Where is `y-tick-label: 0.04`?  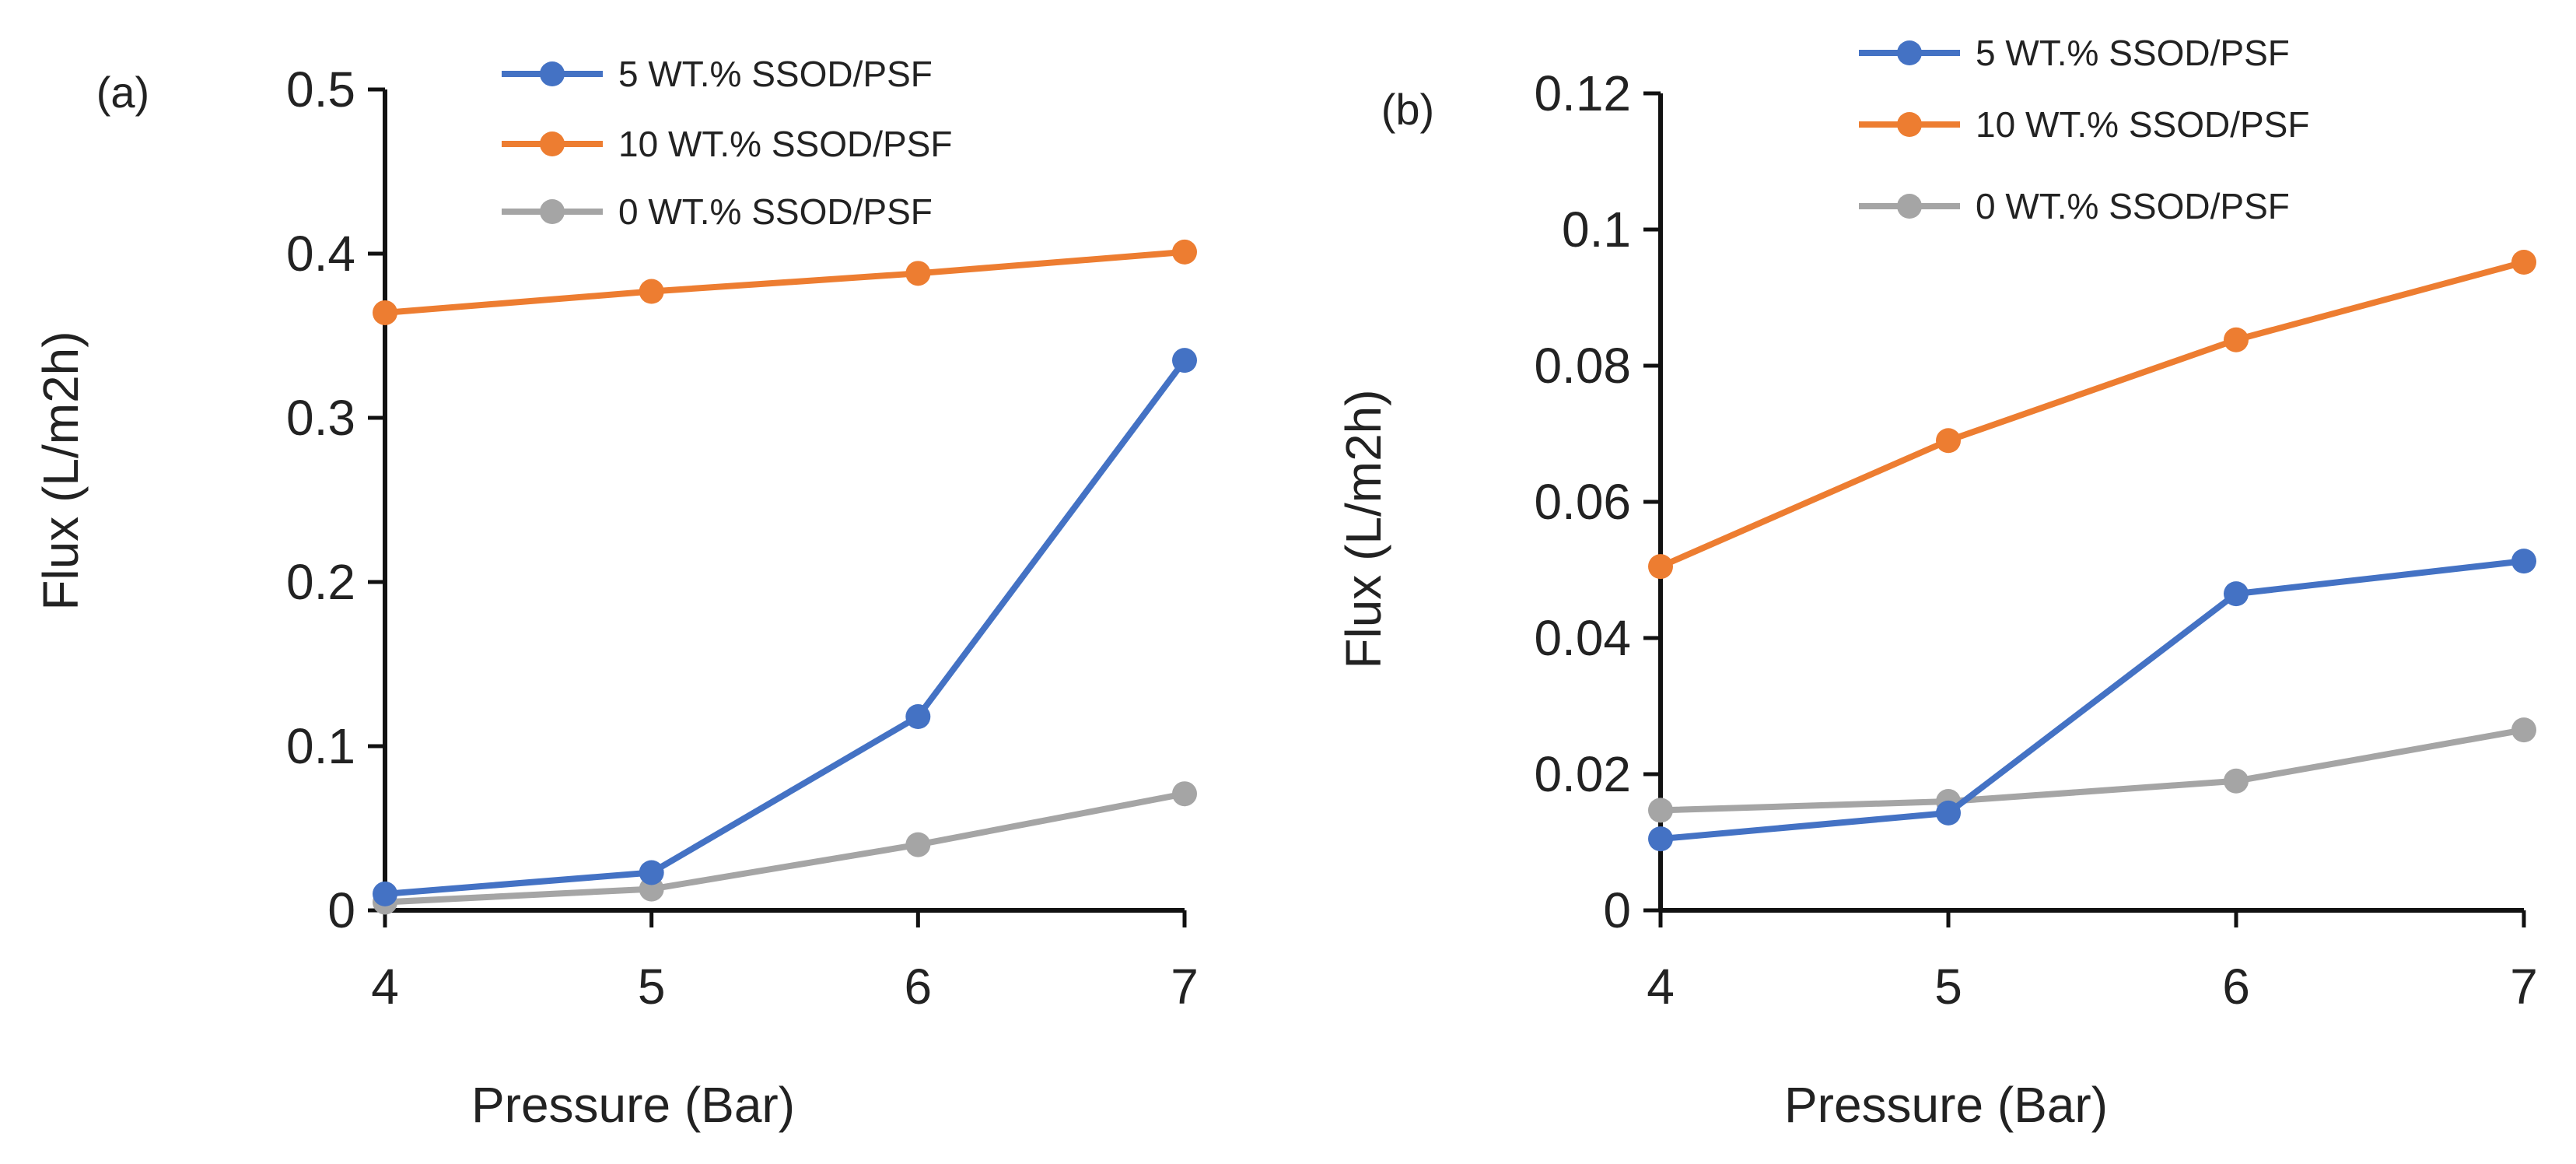 y-tick-label: 0.04 is located at coordinates (1583, 638).